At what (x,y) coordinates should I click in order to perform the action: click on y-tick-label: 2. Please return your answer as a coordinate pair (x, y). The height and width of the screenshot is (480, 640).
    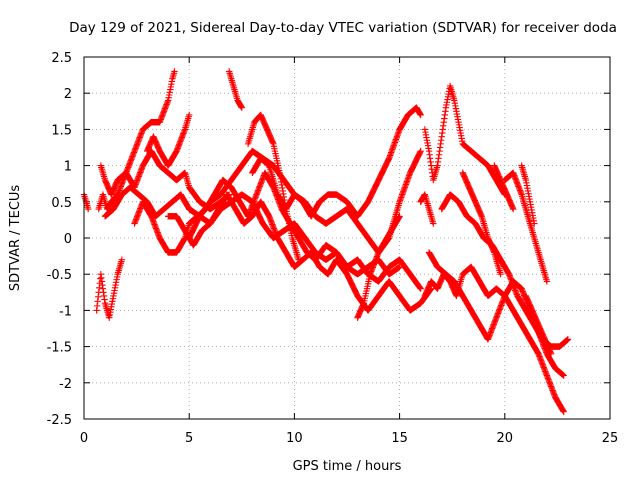
    Looking at the image, I should click on (68, 94).